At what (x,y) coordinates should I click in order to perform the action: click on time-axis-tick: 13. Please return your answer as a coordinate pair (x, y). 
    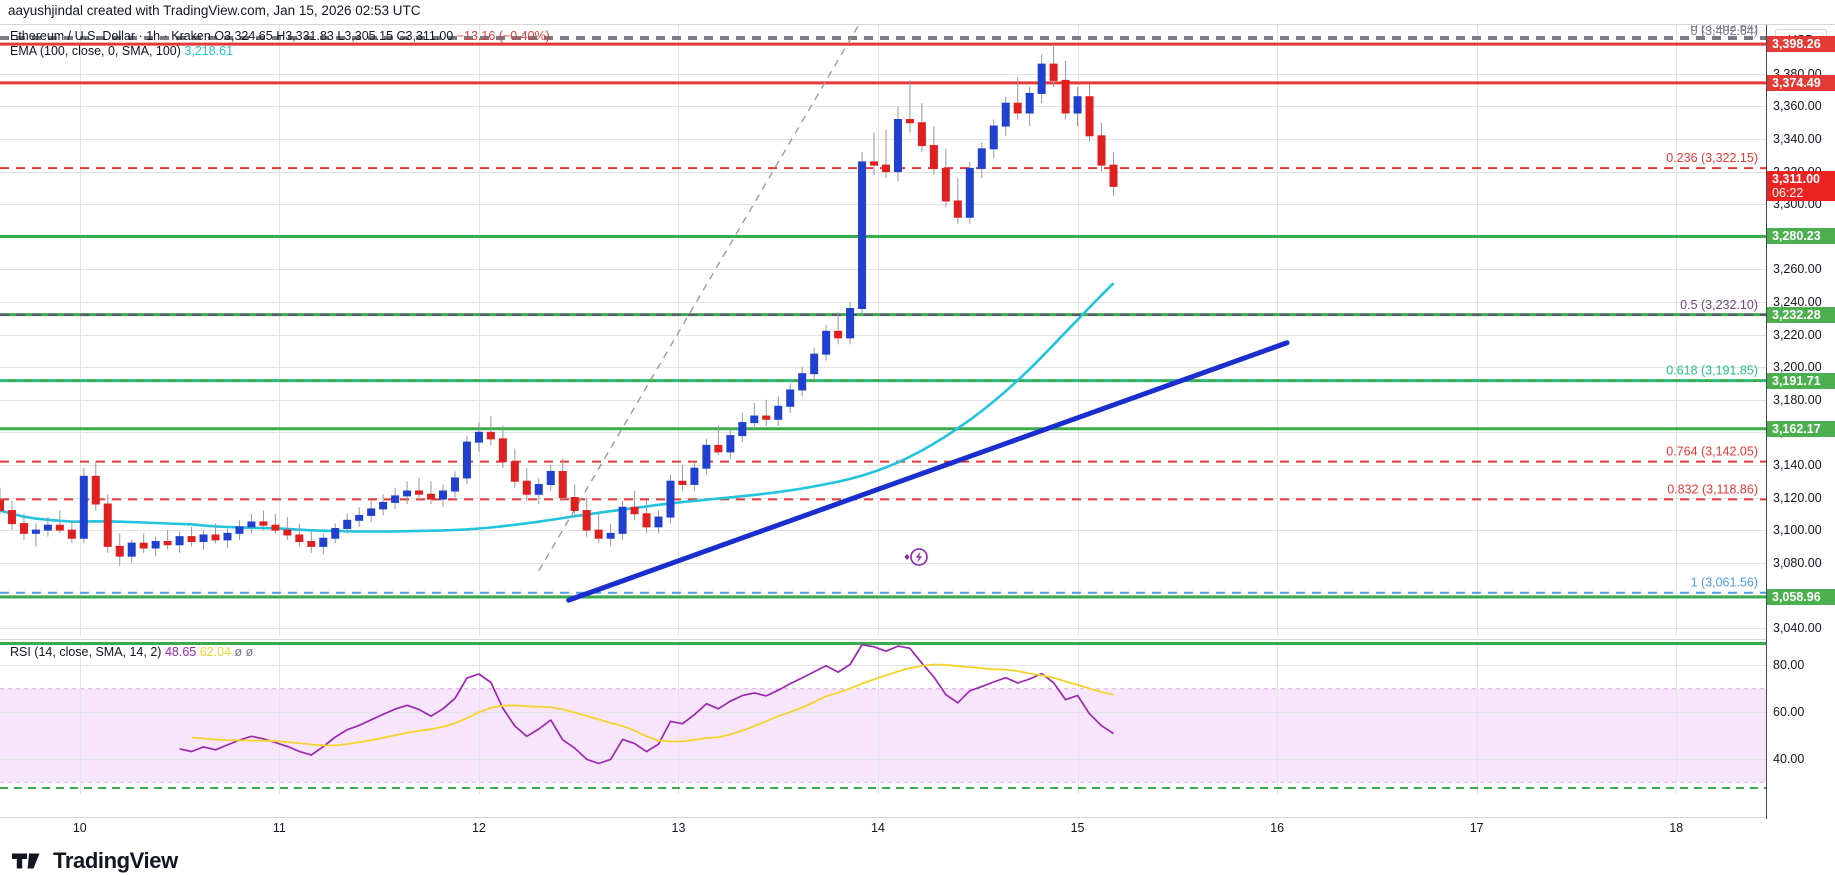
    Looking at the image, I should click on (678, 828).